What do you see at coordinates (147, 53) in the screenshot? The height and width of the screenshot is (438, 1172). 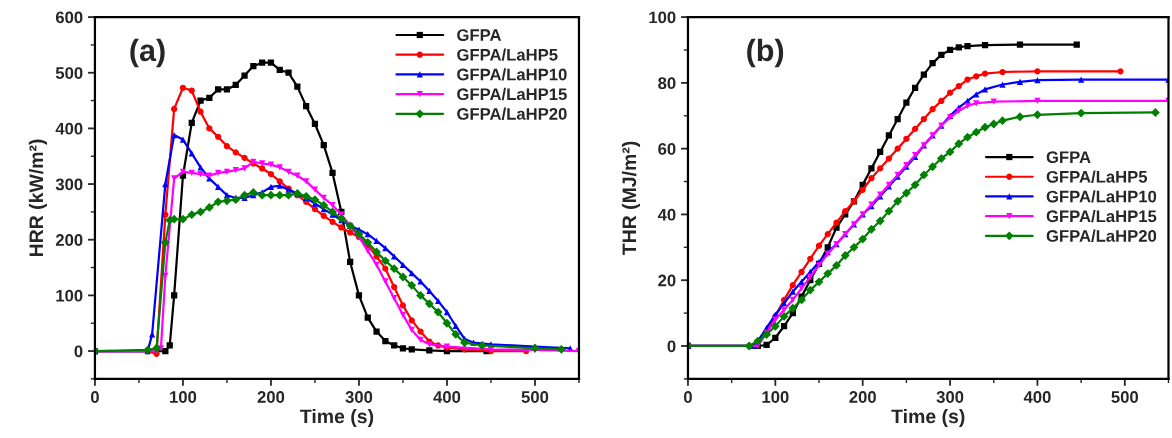 I see `annotation: (a)` at bounding box center [147, 53].